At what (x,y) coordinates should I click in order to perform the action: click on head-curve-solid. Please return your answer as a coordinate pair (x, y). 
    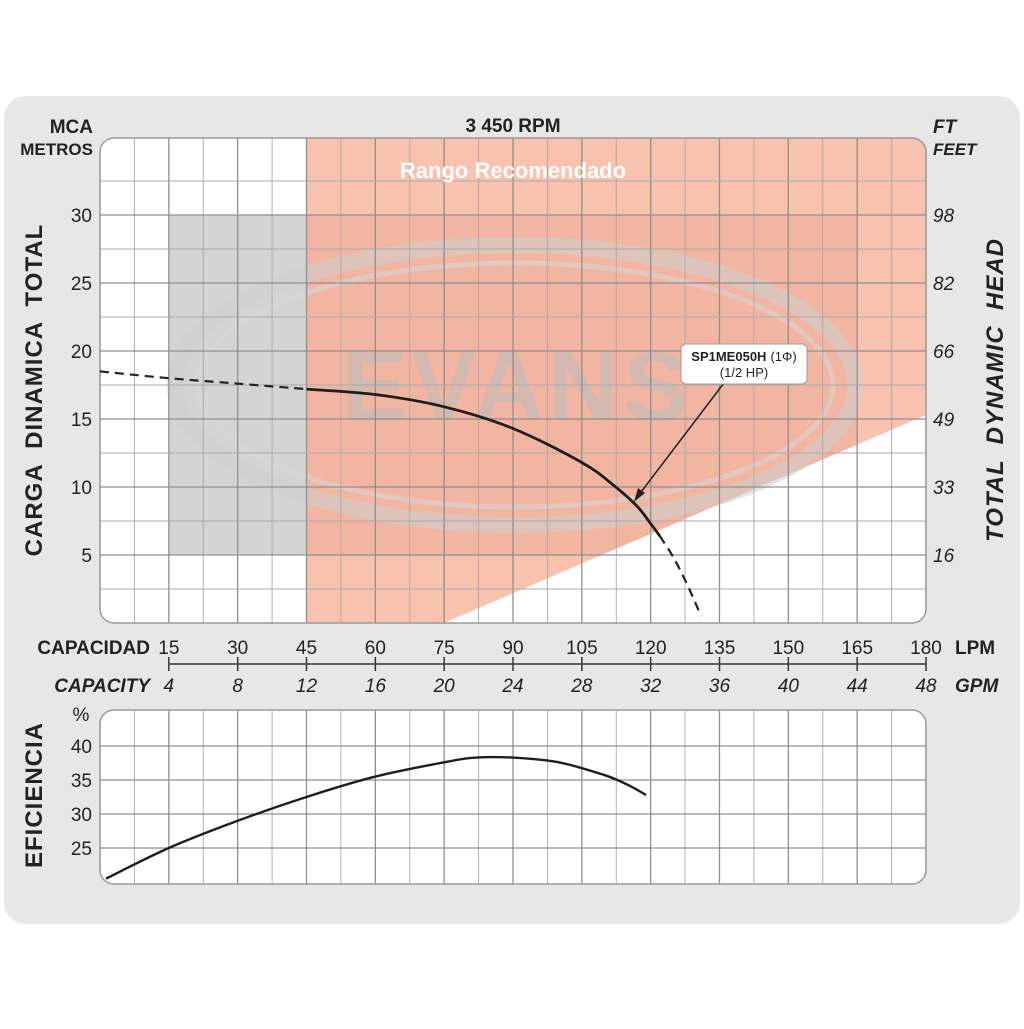
    Looking at the image, I should click on (483, 462).